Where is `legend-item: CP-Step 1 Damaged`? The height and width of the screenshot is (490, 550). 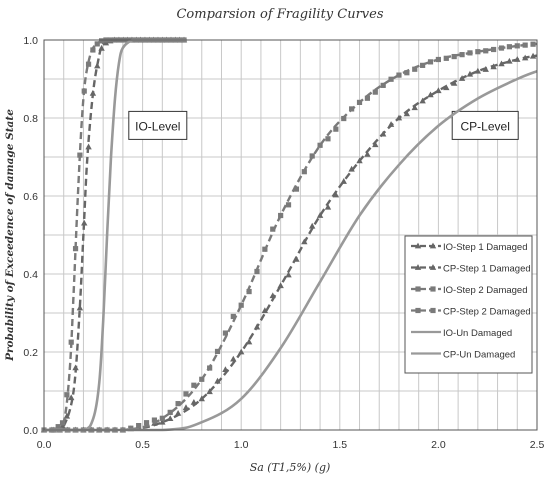 legend-item: CP-Step 1 Damaged is located at coordinates (471, 269).